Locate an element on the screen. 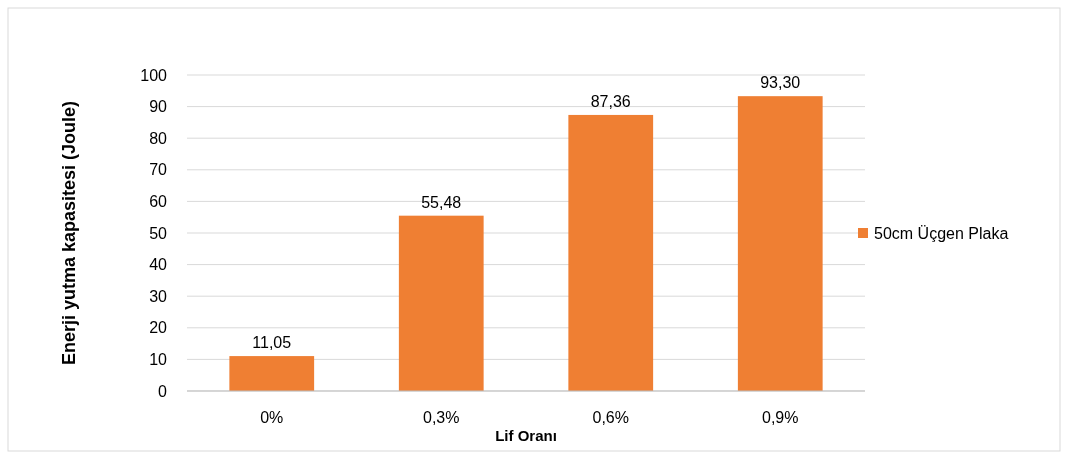 Image resolution: width=1068 pixels, height=457 pixels. y-axis-title: Enerji yutma kapasitesi (Joule) is located at coordinates (69, 233).